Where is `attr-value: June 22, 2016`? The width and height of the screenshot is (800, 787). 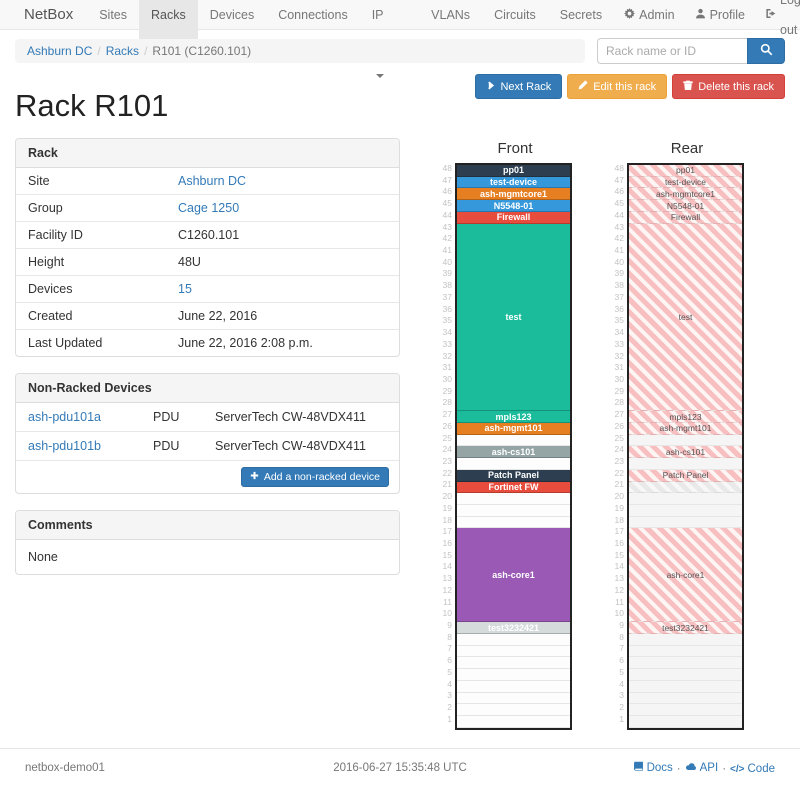
attr-value: June 22, 2016 is located at coordinates (282, 316).